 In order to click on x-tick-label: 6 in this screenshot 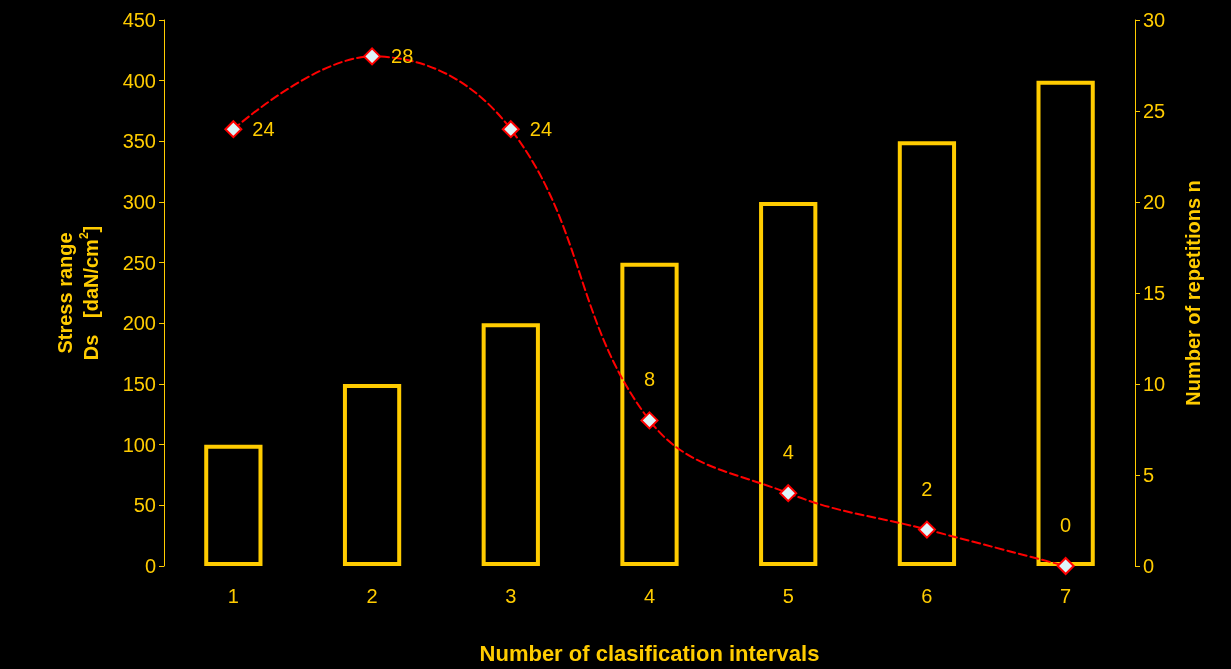, I will do `click(927, 596)`.